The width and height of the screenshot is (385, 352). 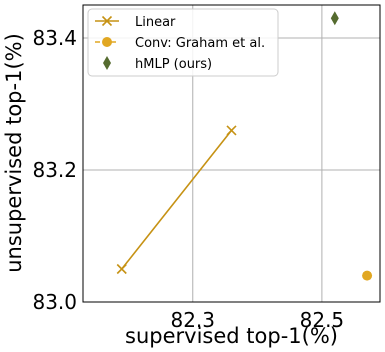 I want to click on x-tick-label: 82.3, so click(x=192, y=320).